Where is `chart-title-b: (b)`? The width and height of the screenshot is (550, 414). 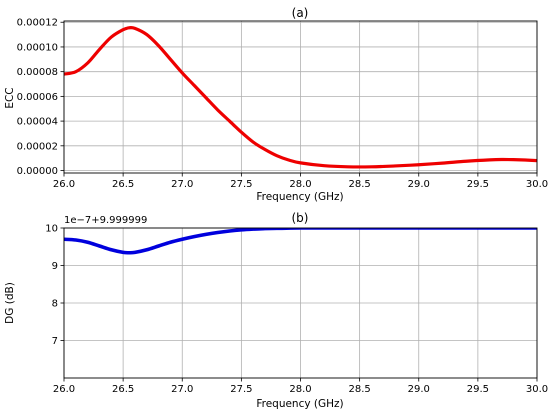 chart-title-b: (b) is located at coordinates (300, 218).